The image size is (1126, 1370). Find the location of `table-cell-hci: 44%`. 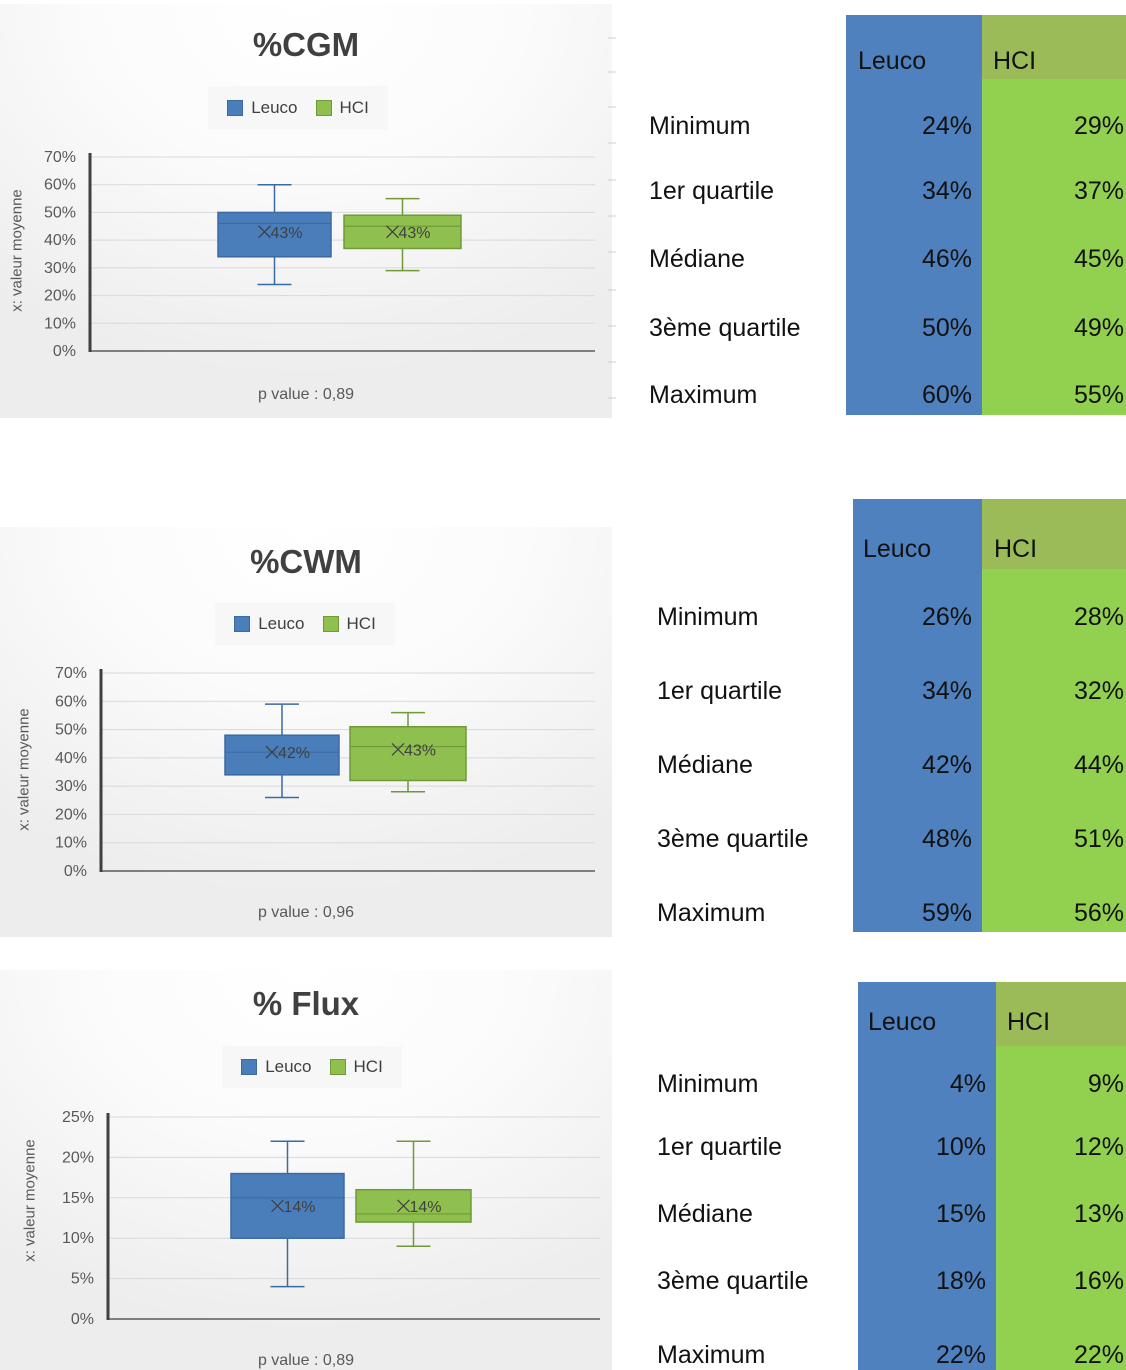

table-cell-hci: 44% is located at coordinates (1098, 765).